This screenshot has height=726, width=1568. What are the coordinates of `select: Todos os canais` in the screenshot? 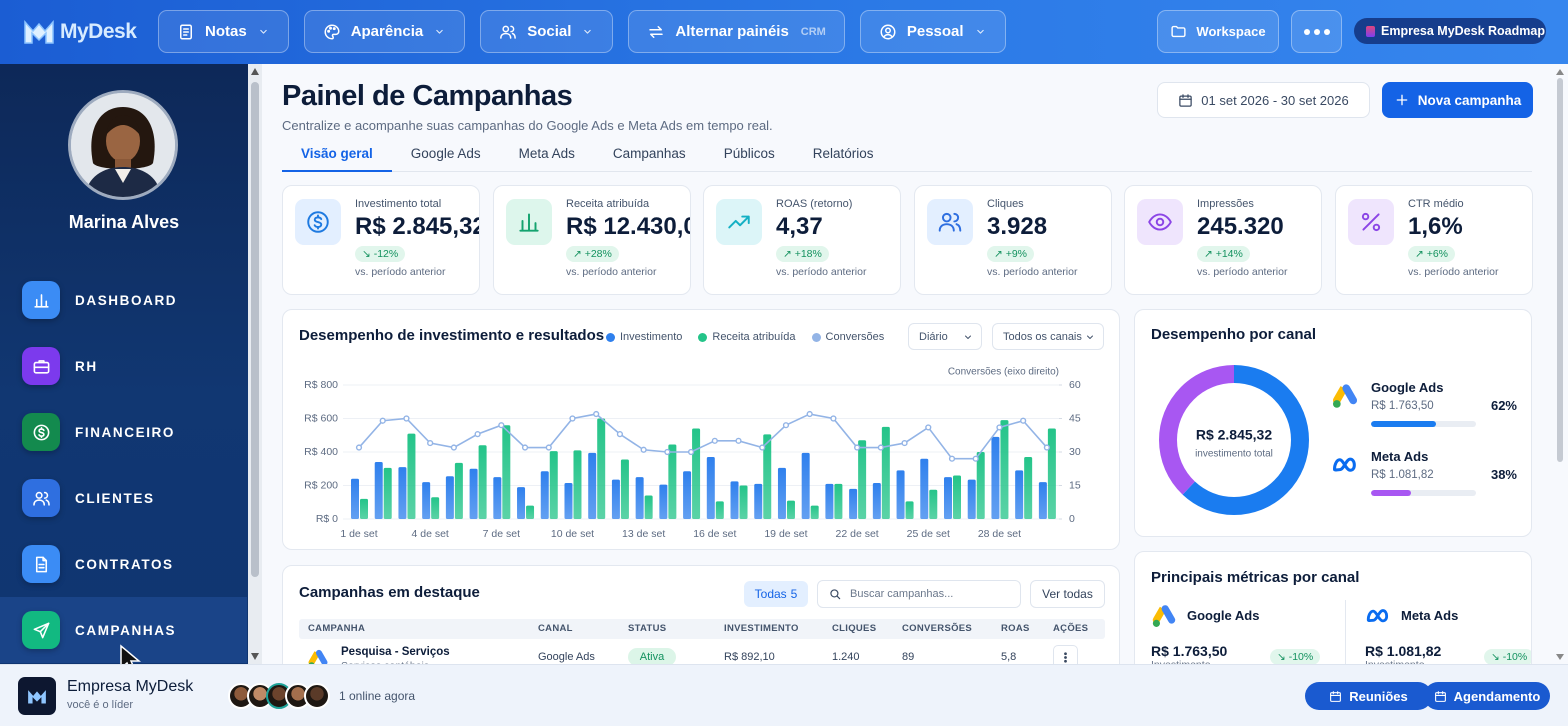 It's located at (1048, 336).